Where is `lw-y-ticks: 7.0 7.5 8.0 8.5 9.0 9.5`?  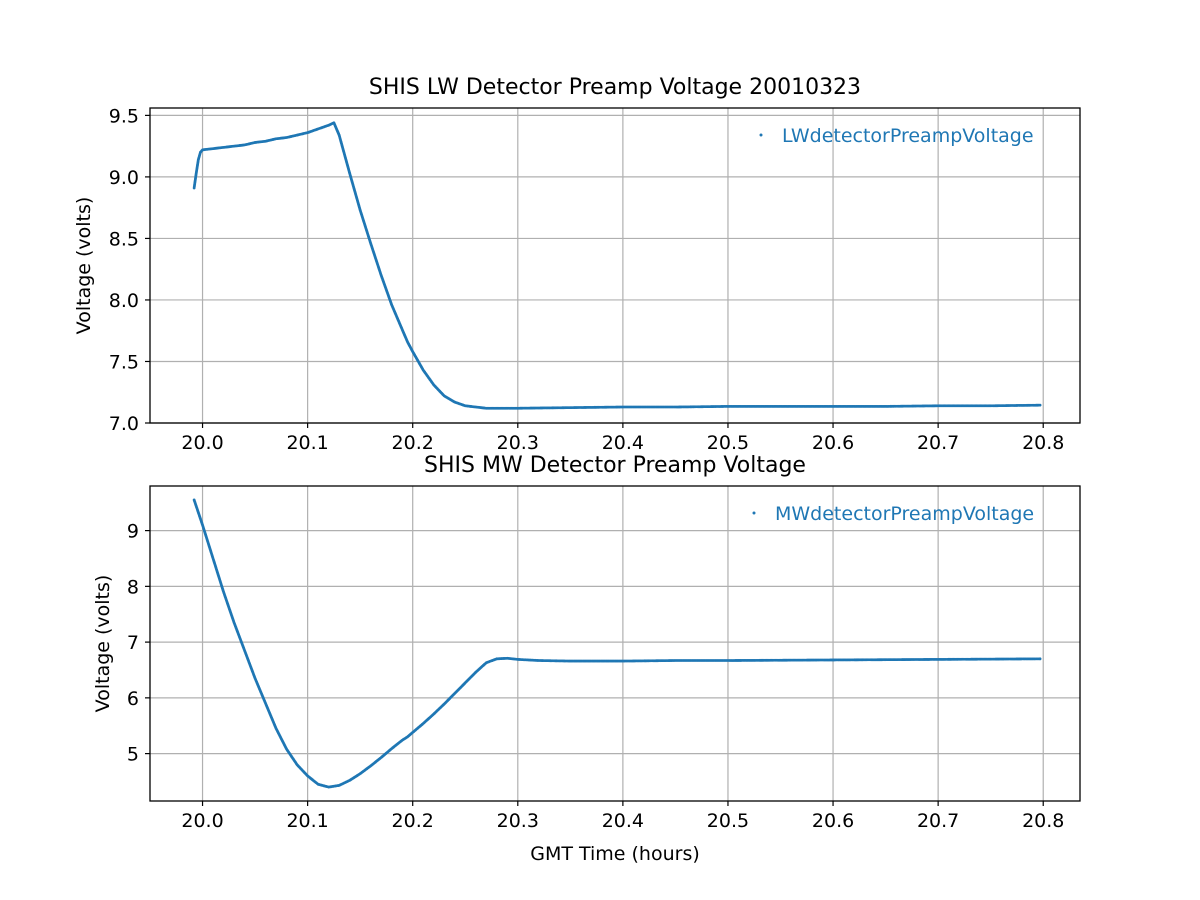 lw-y-ticks: 7.0 7.5 8.0 8.5 9.0 9.5 is located at coordinates (129, 270).